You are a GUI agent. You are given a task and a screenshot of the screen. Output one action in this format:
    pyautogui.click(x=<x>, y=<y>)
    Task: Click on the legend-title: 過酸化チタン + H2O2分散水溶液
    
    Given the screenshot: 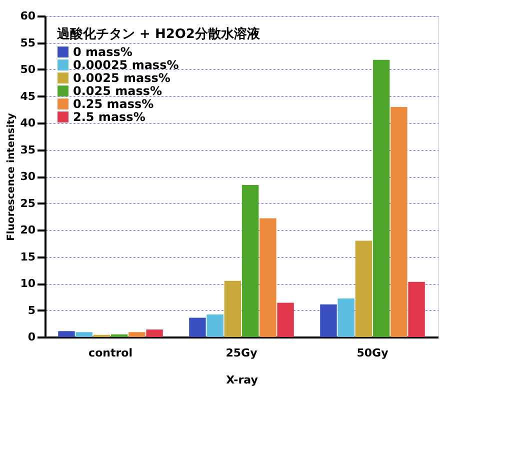 What is the action you would take?
    pyautogui.click(x=158, y=34)
    